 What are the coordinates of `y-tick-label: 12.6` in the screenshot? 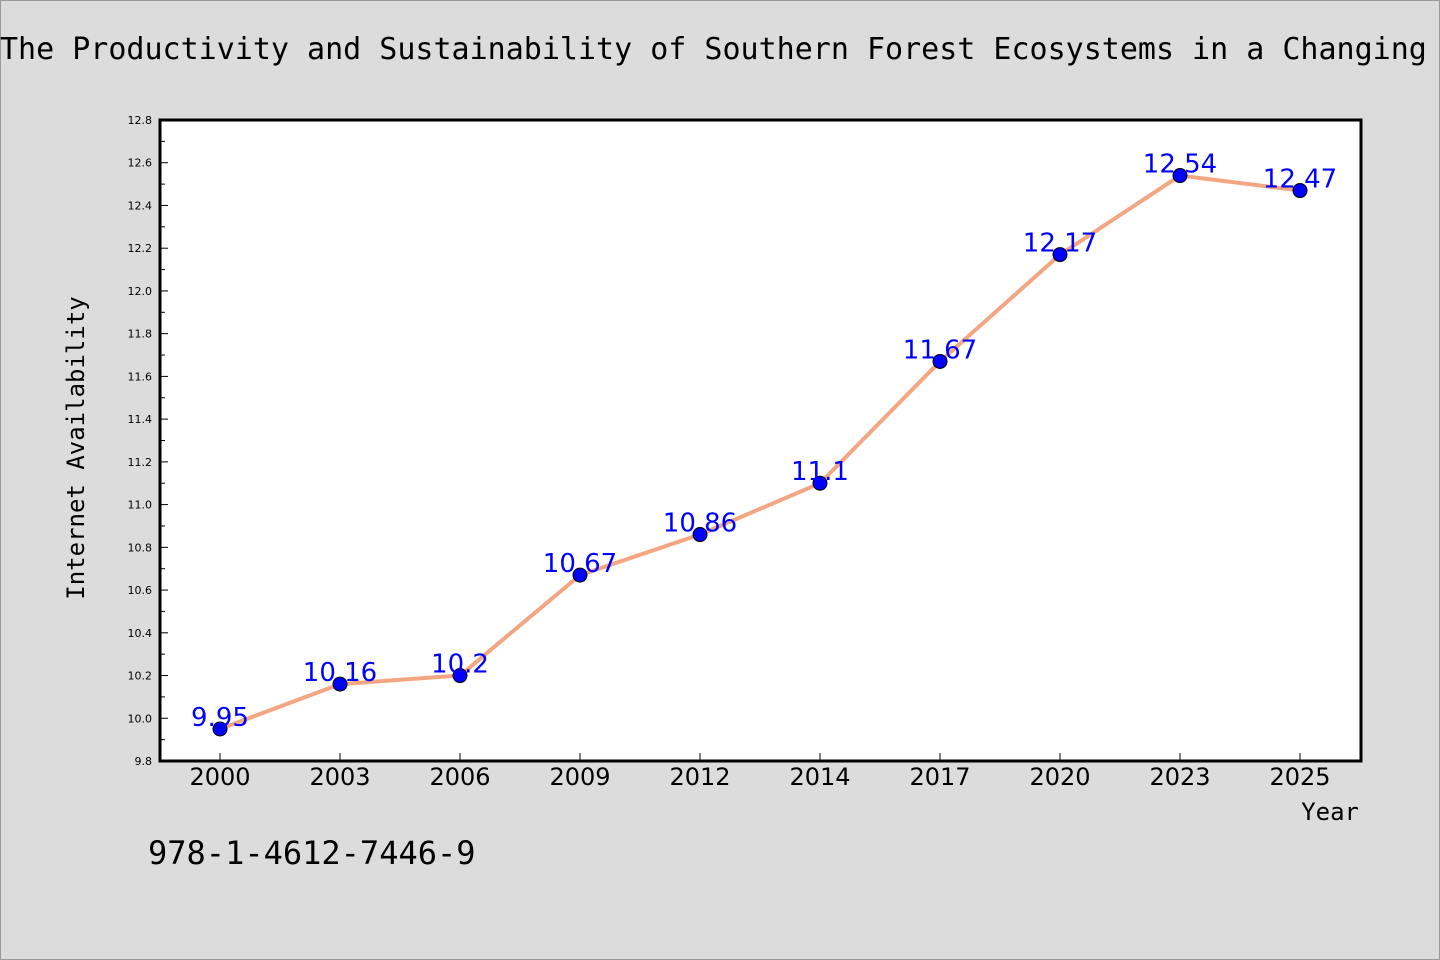 It's located at (140, 163).